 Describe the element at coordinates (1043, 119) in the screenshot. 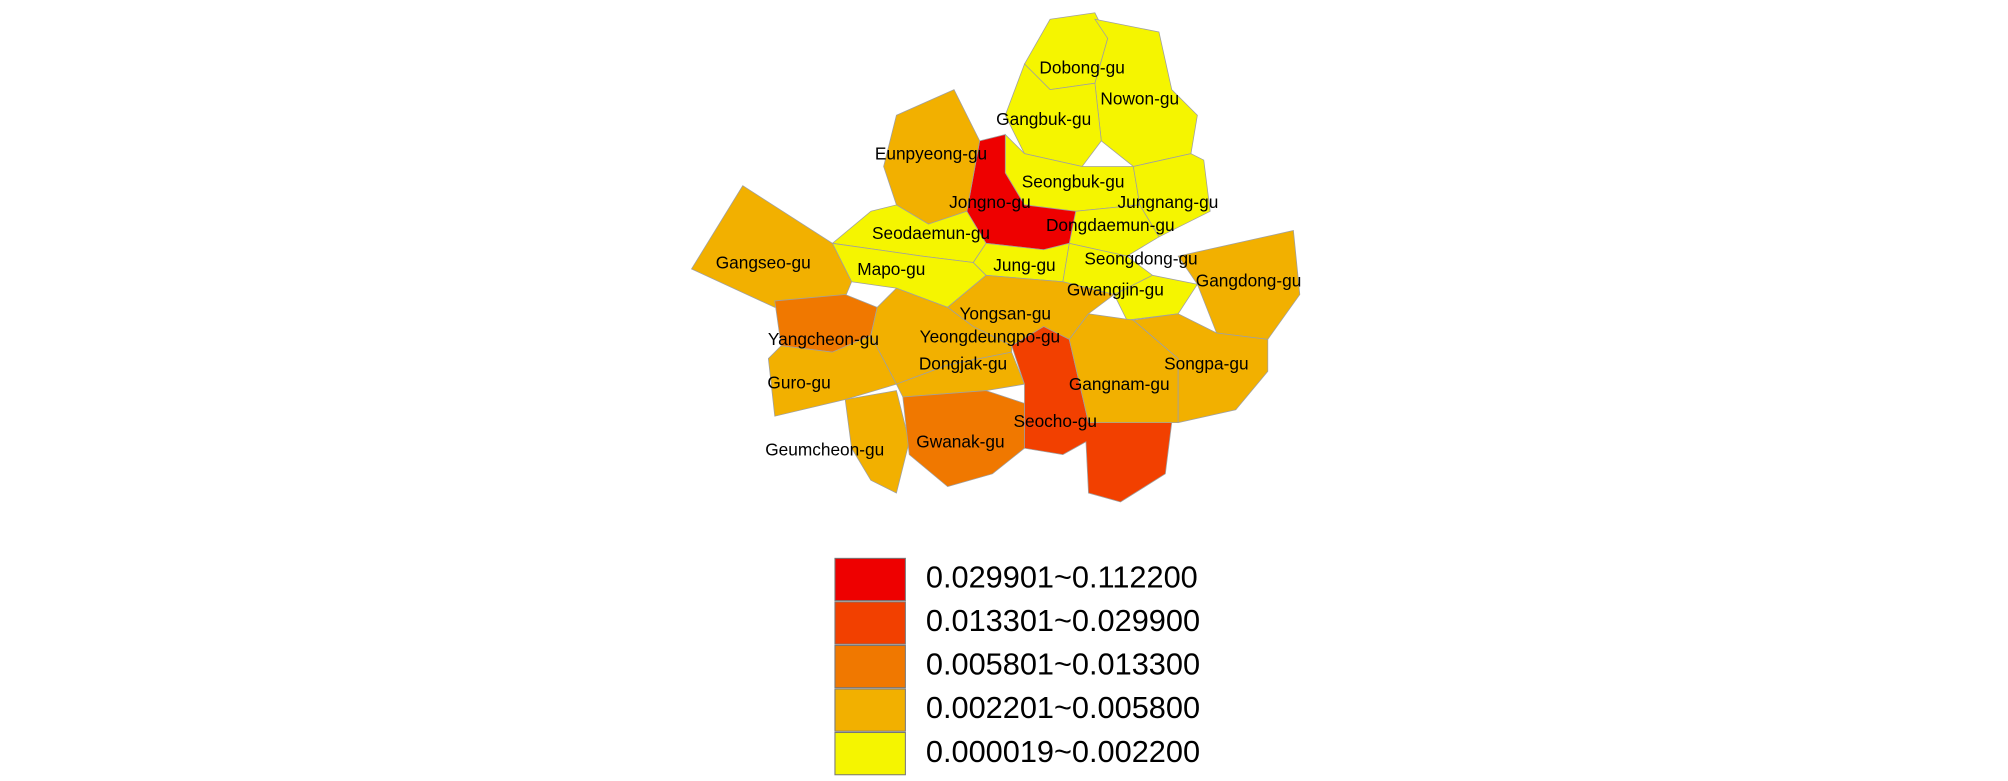

I see `district-label: Gangbuk-gu` at that location.